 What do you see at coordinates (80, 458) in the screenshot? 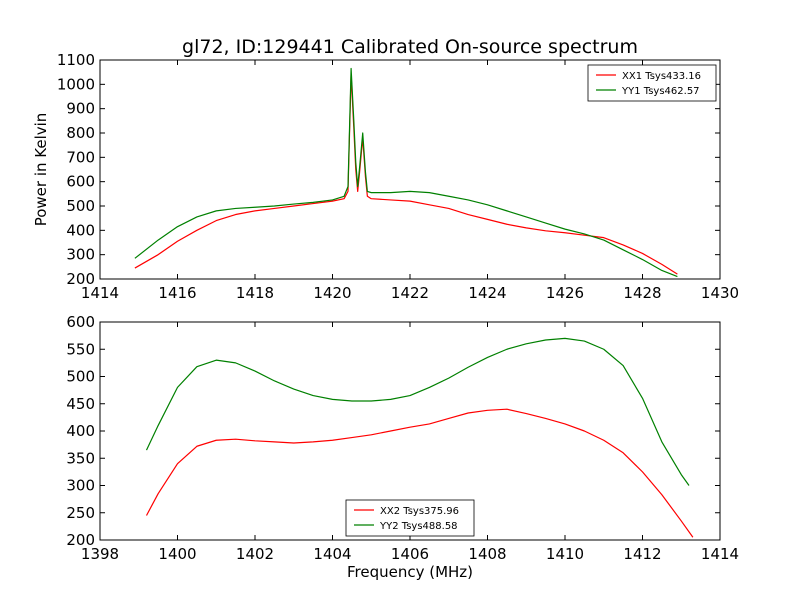
I see `y-tick-label: 350` at bounding box center [80, 458].